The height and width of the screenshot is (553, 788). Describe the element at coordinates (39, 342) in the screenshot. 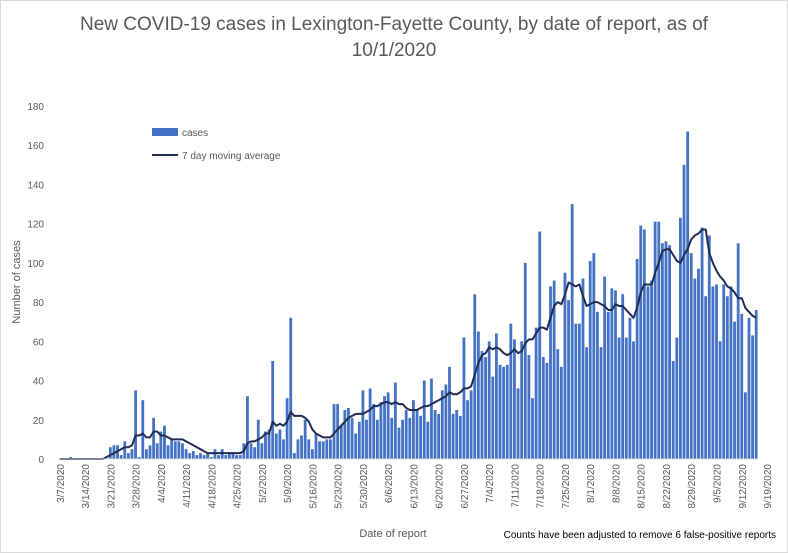

I see `y-tick-label: 60` at that location.